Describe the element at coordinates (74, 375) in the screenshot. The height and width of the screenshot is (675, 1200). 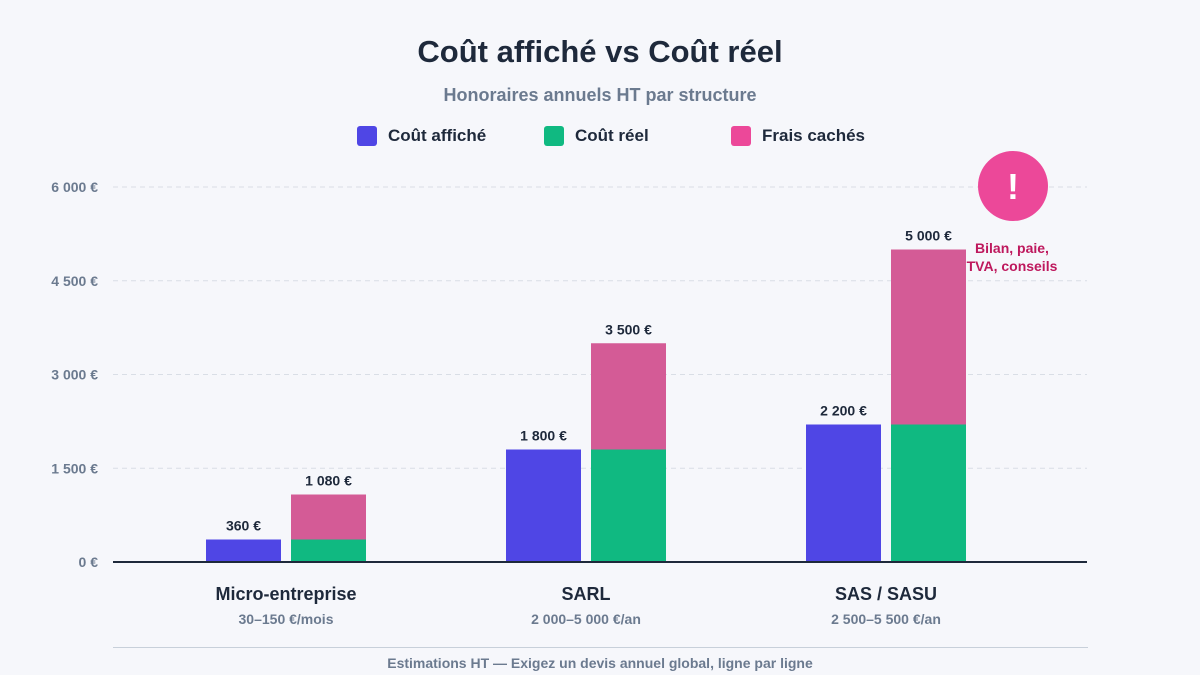
I see `y-tick-label: 3 000 €` at that location.